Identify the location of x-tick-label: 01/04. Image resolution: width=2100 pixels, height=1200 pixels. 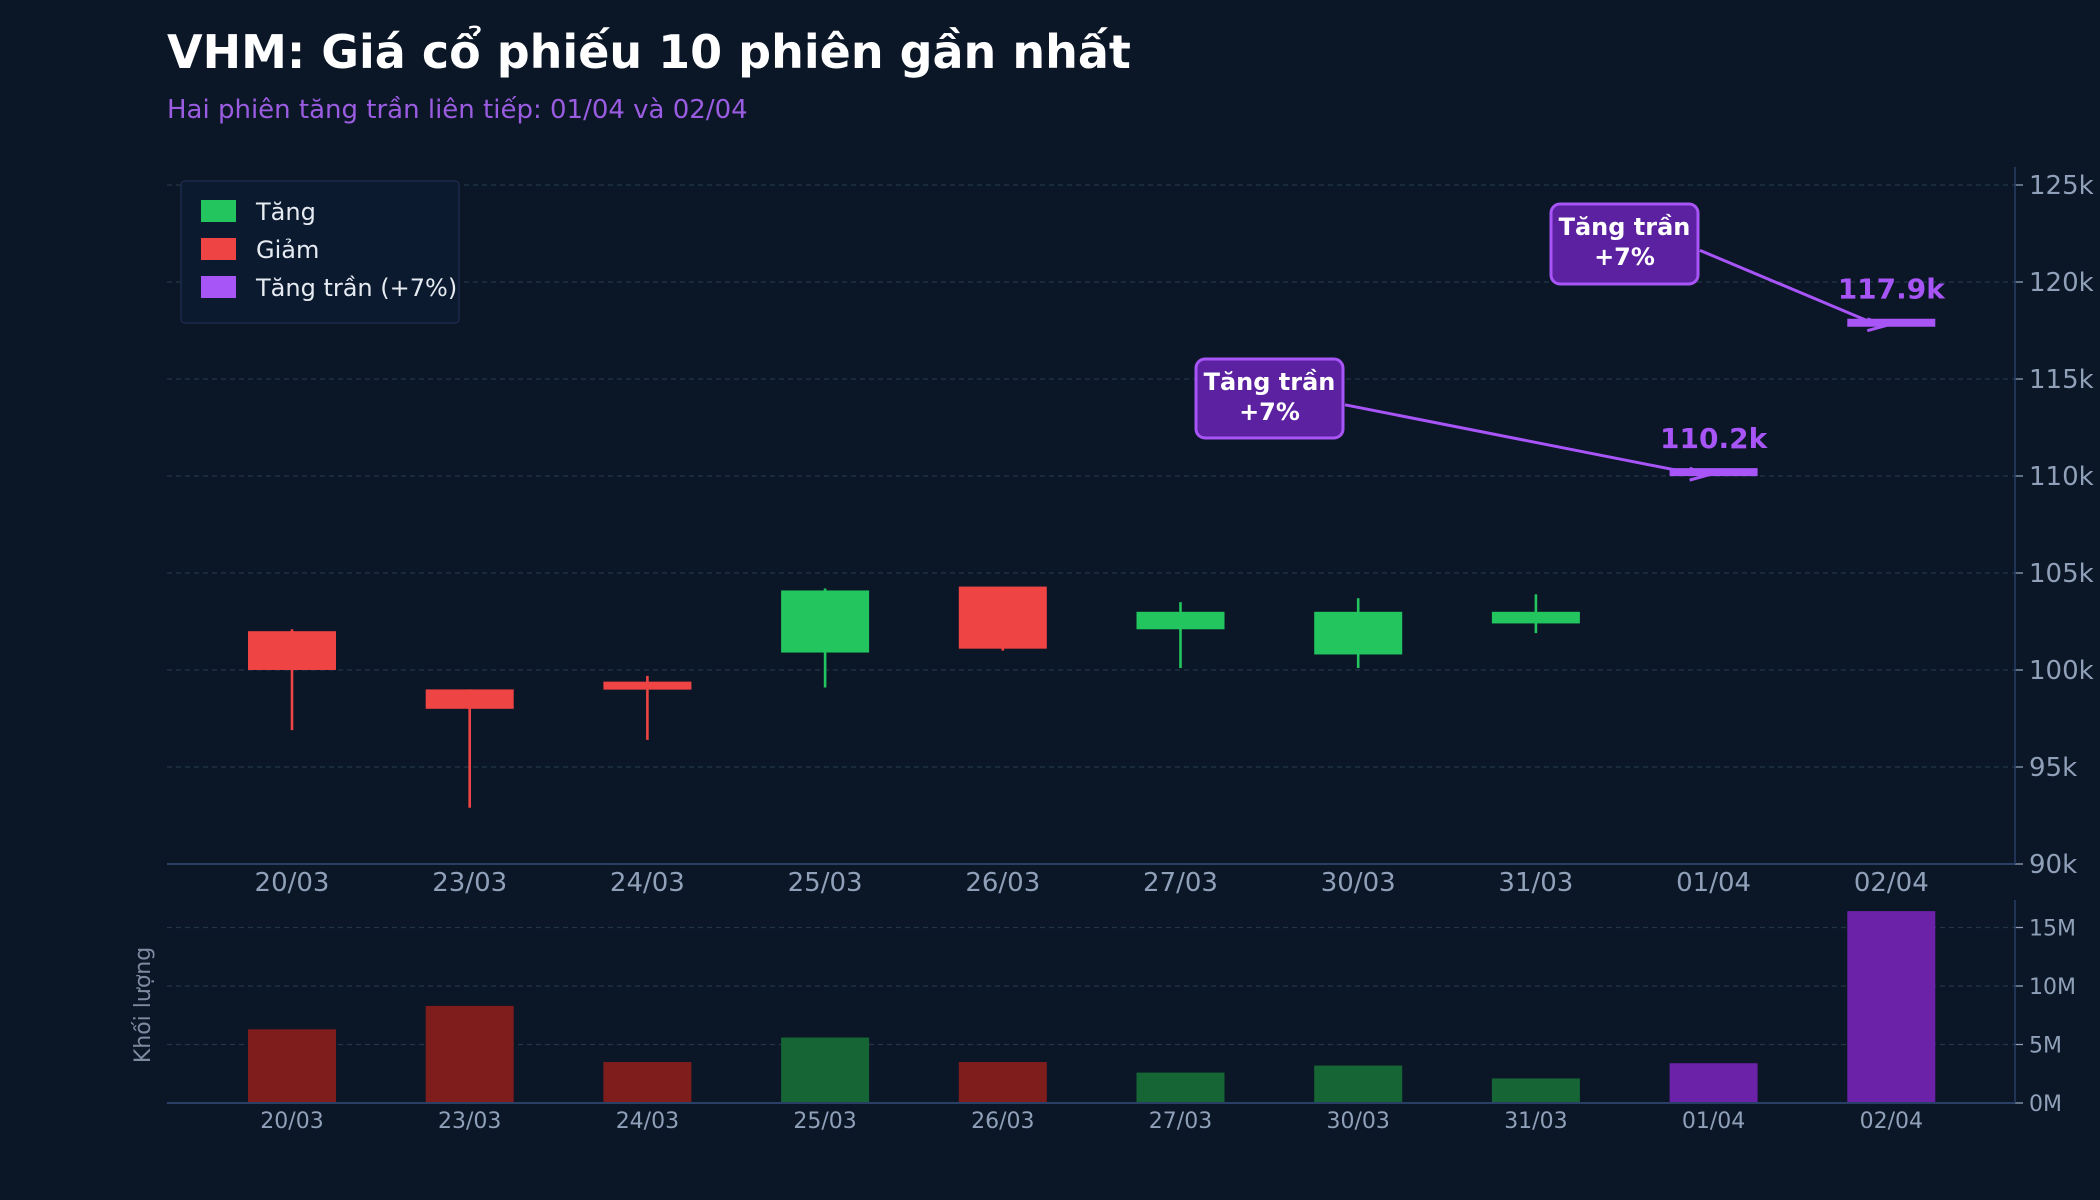
(1713, 883).